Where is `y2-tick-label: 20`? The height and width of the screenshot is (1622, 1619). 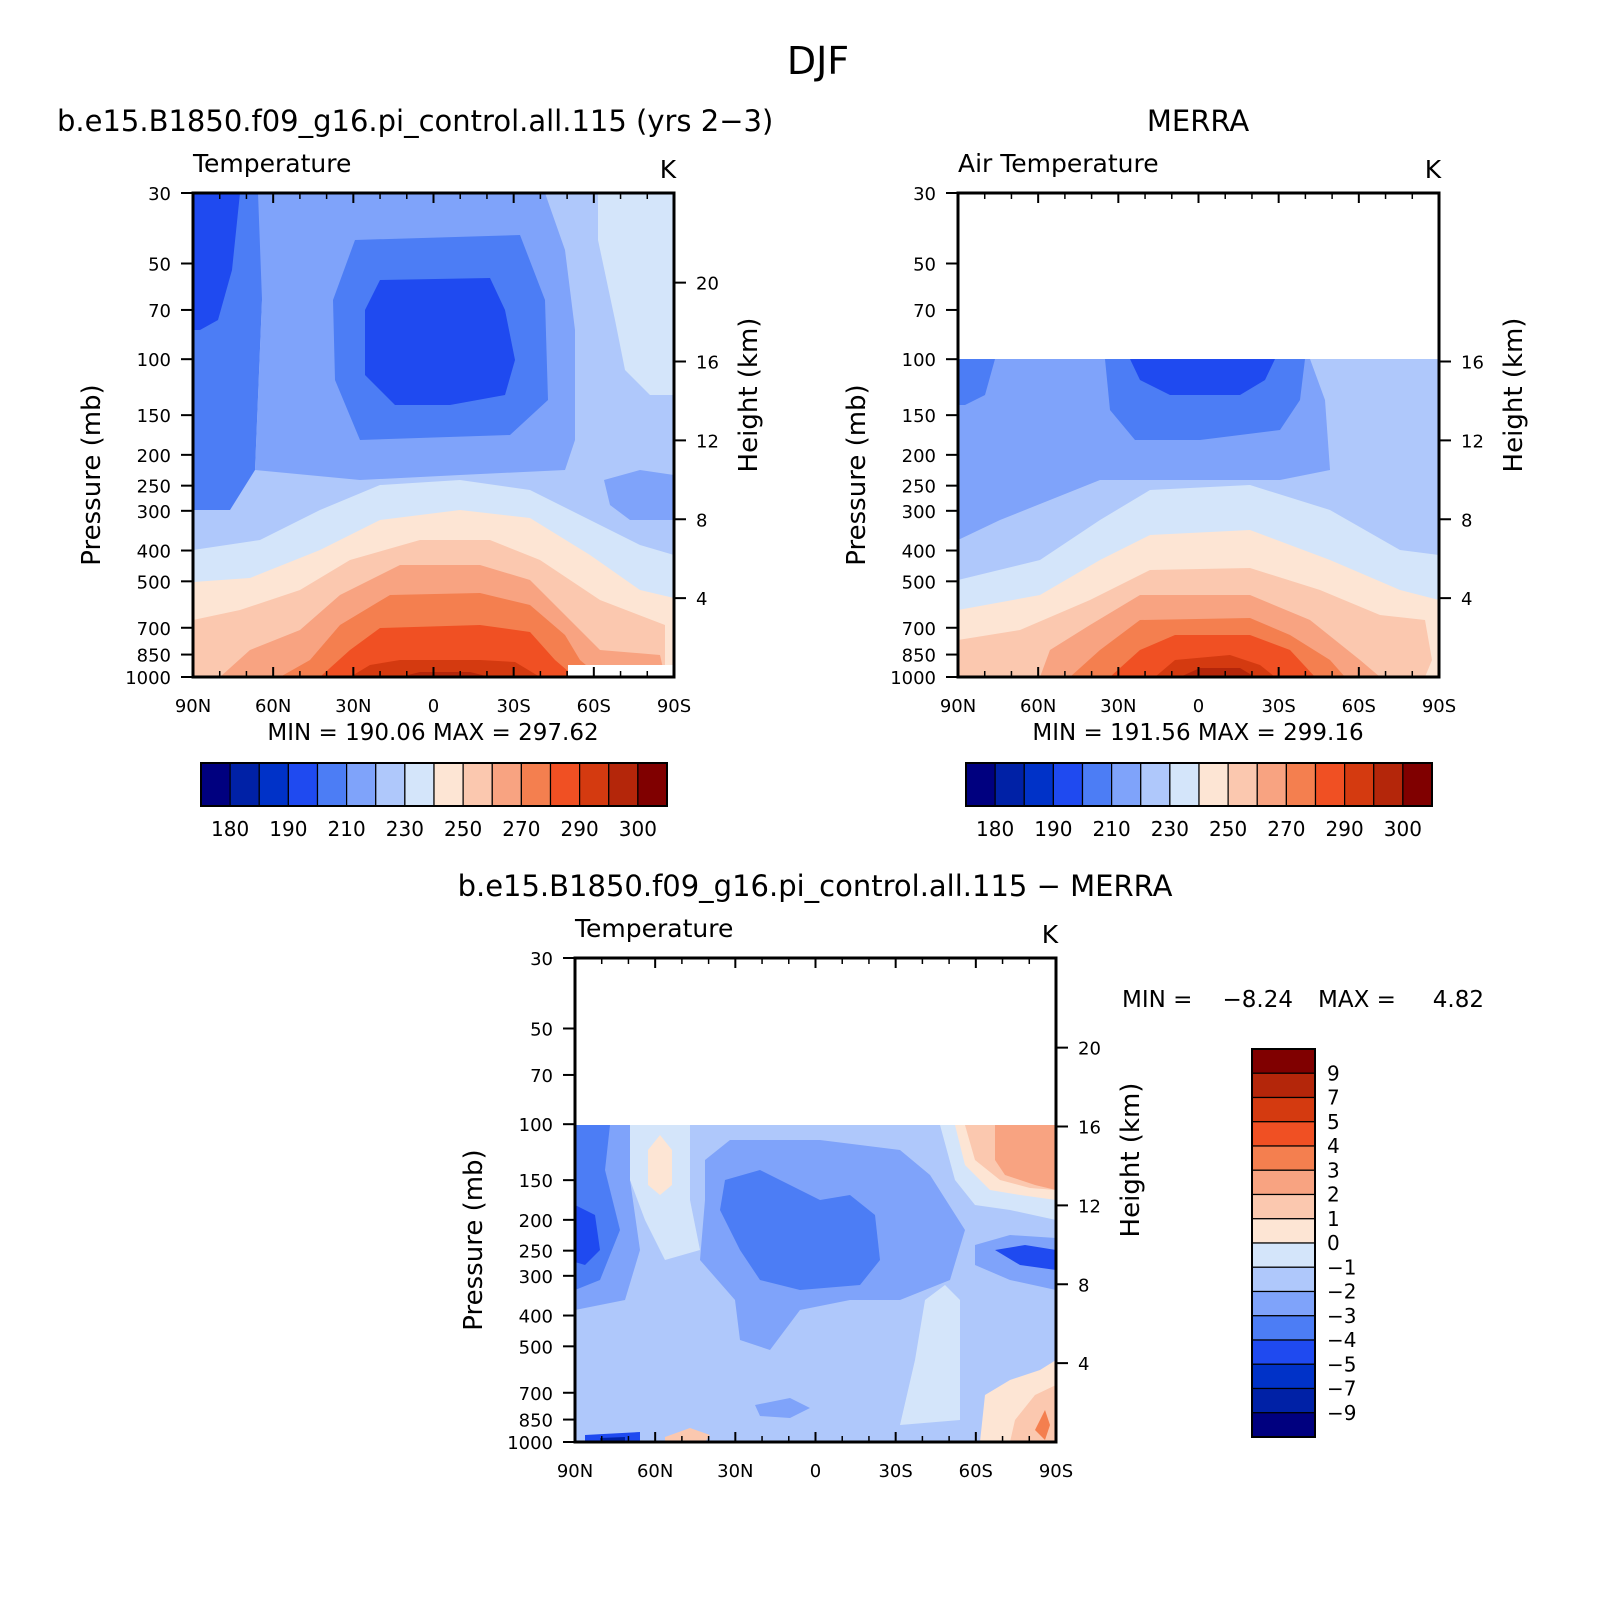 y2-tick-label: 20 is located at coordinates (1089, 1049).